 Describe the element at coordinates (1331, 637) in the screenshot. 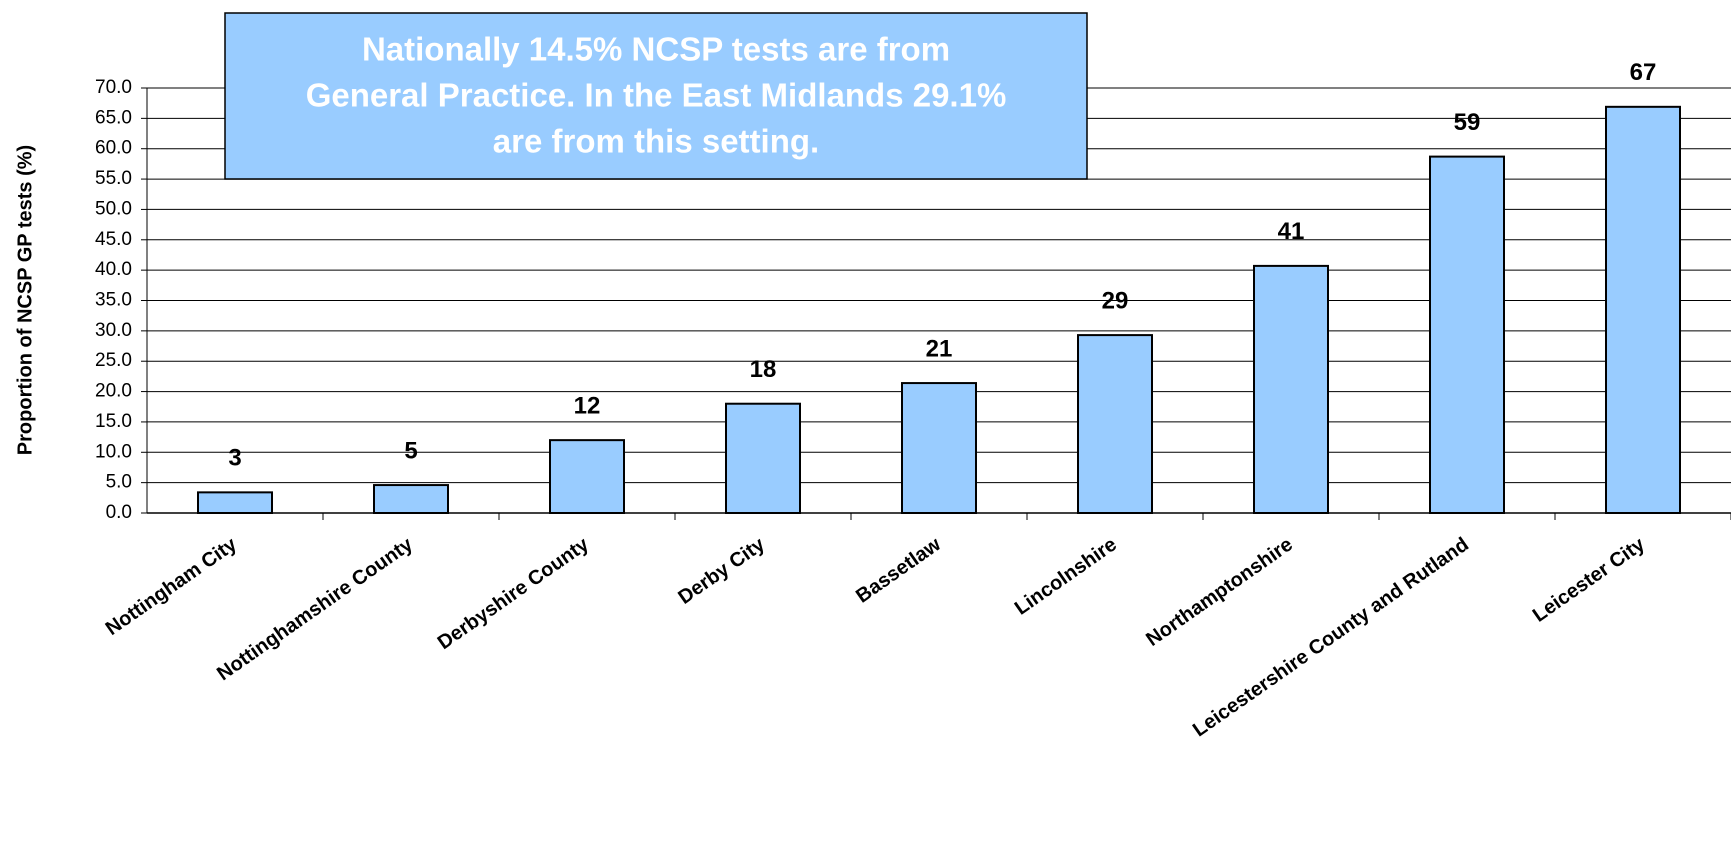

I see `x-tick-label: Leicestershire County and Rutland` at that location.